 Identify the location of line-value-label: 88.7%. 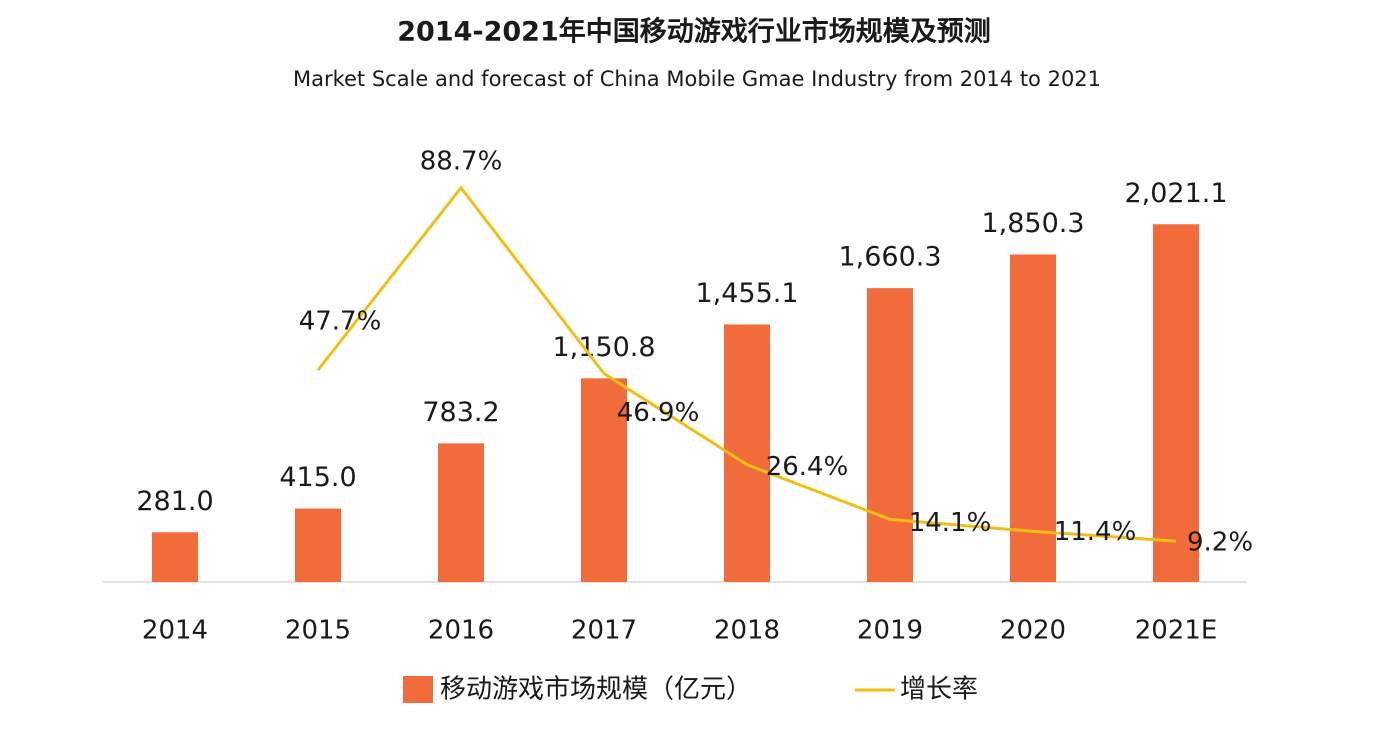
(461, 161).